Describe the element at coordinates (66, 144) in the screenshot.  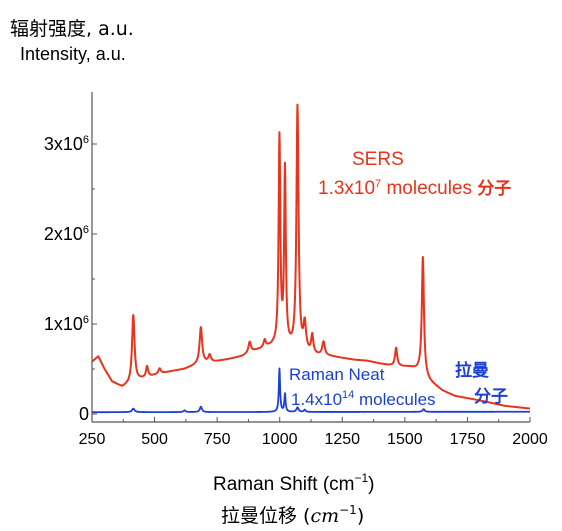
I see `y-tick-label: 3x10⁶` at that location.